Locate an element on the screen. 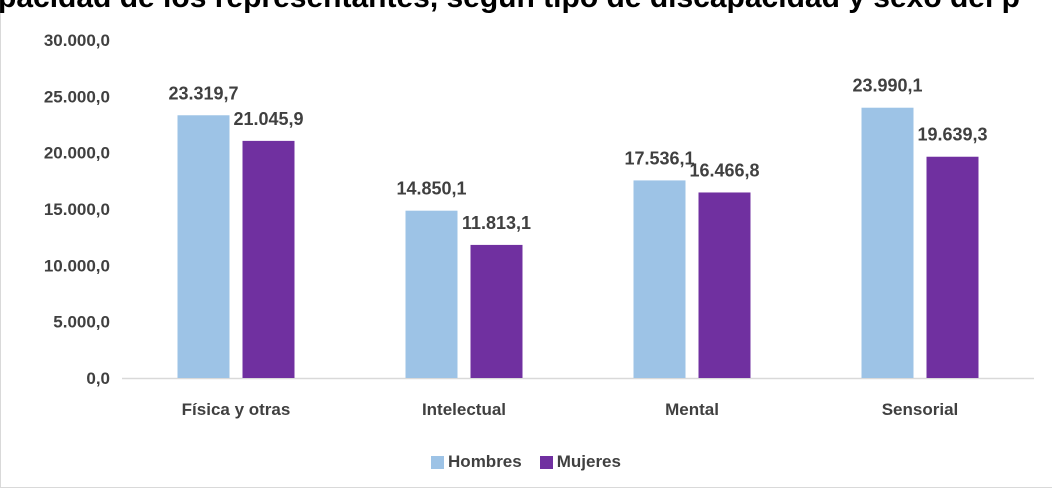  y-tick-label: 0,0 is located at coordinates (98, 378).